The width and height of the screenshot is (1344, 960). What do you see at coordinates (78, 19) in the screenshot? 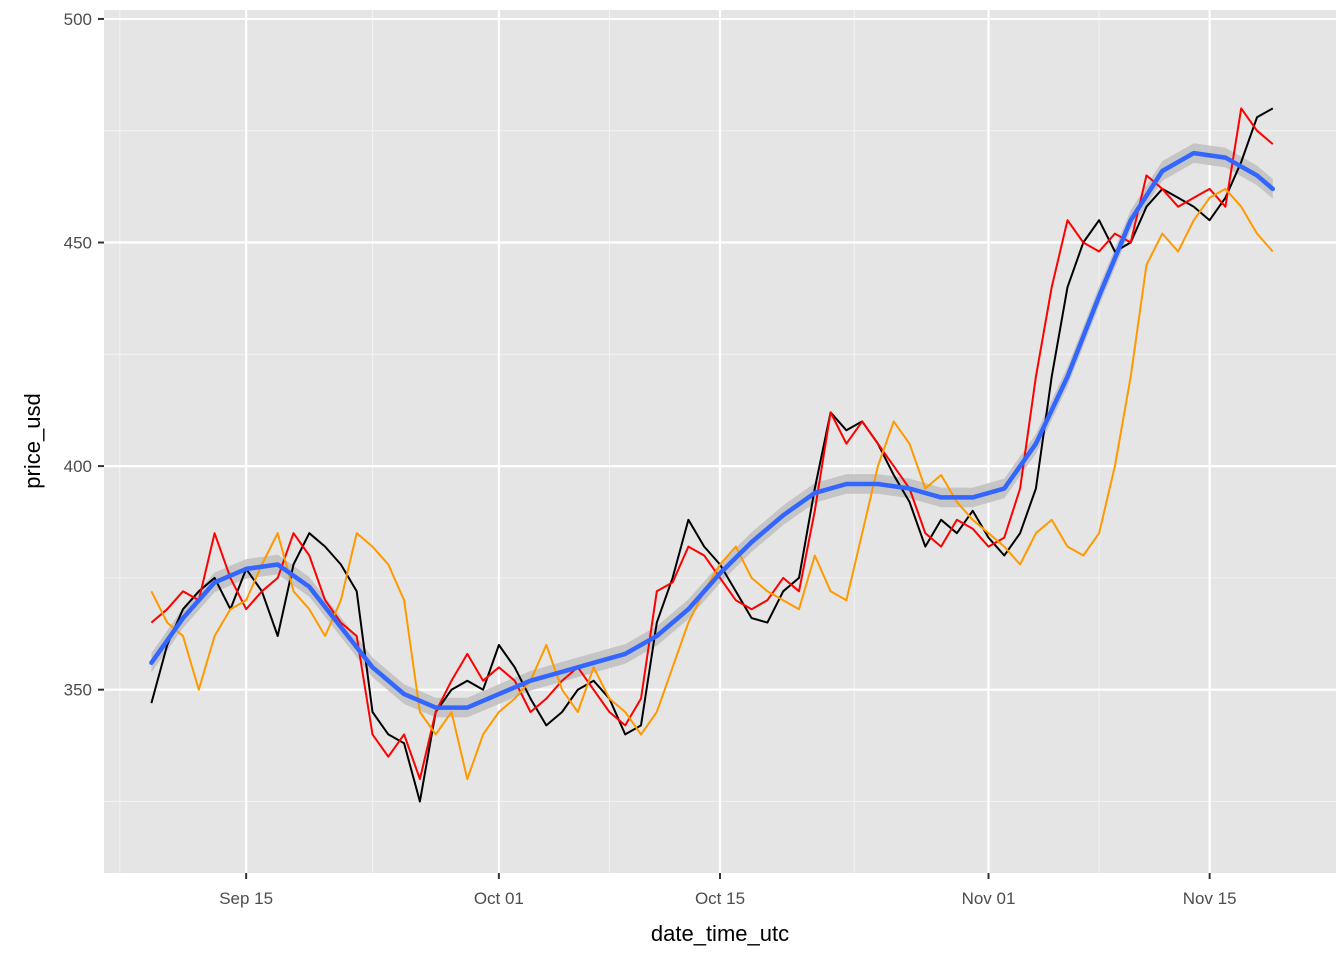
I see `y-tick-label: 500` at bounding box center [78, 19].